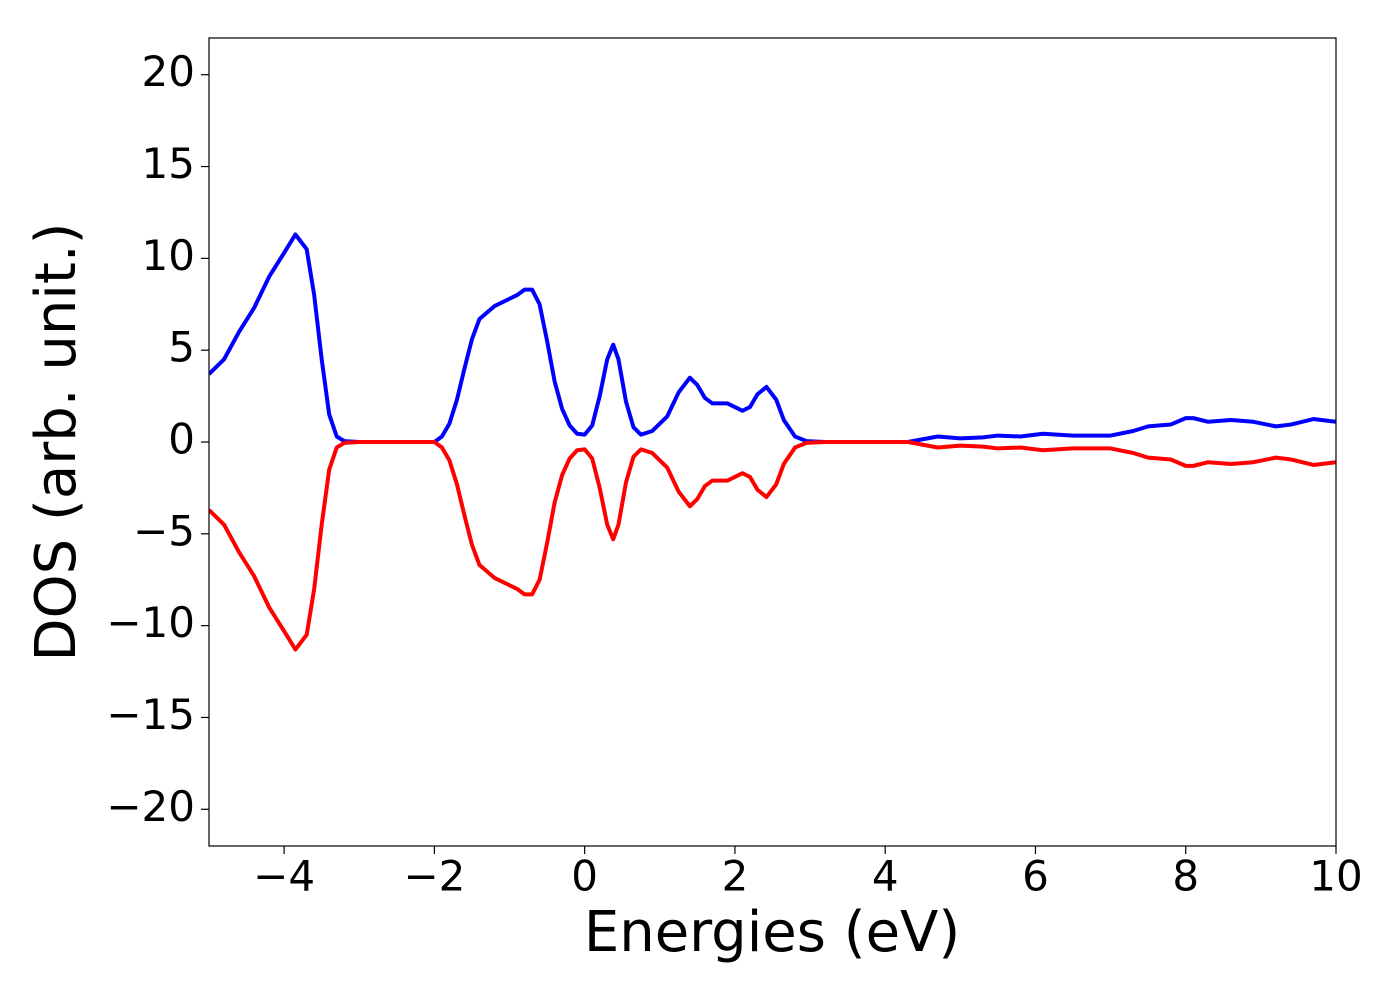 The height and width of the screenshot is (1000, 1400). What do you see at coordinates (1185, 876) in the screenshot?
I see `x-tick-label: 8` at bounding box center [1185, 876].